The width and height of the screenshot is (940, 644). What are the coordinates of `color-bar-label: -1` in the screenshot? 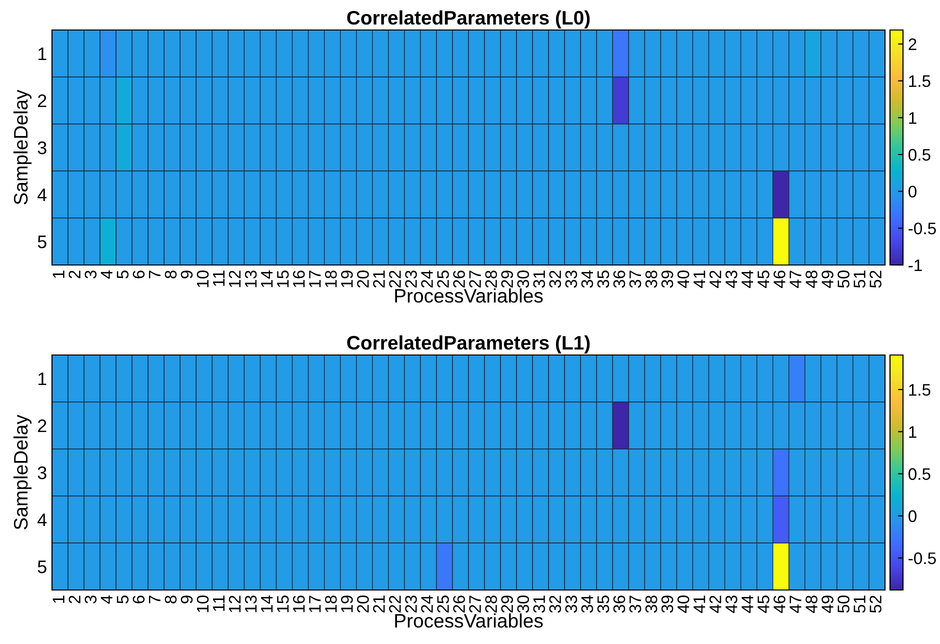 It's located at (915, 266).